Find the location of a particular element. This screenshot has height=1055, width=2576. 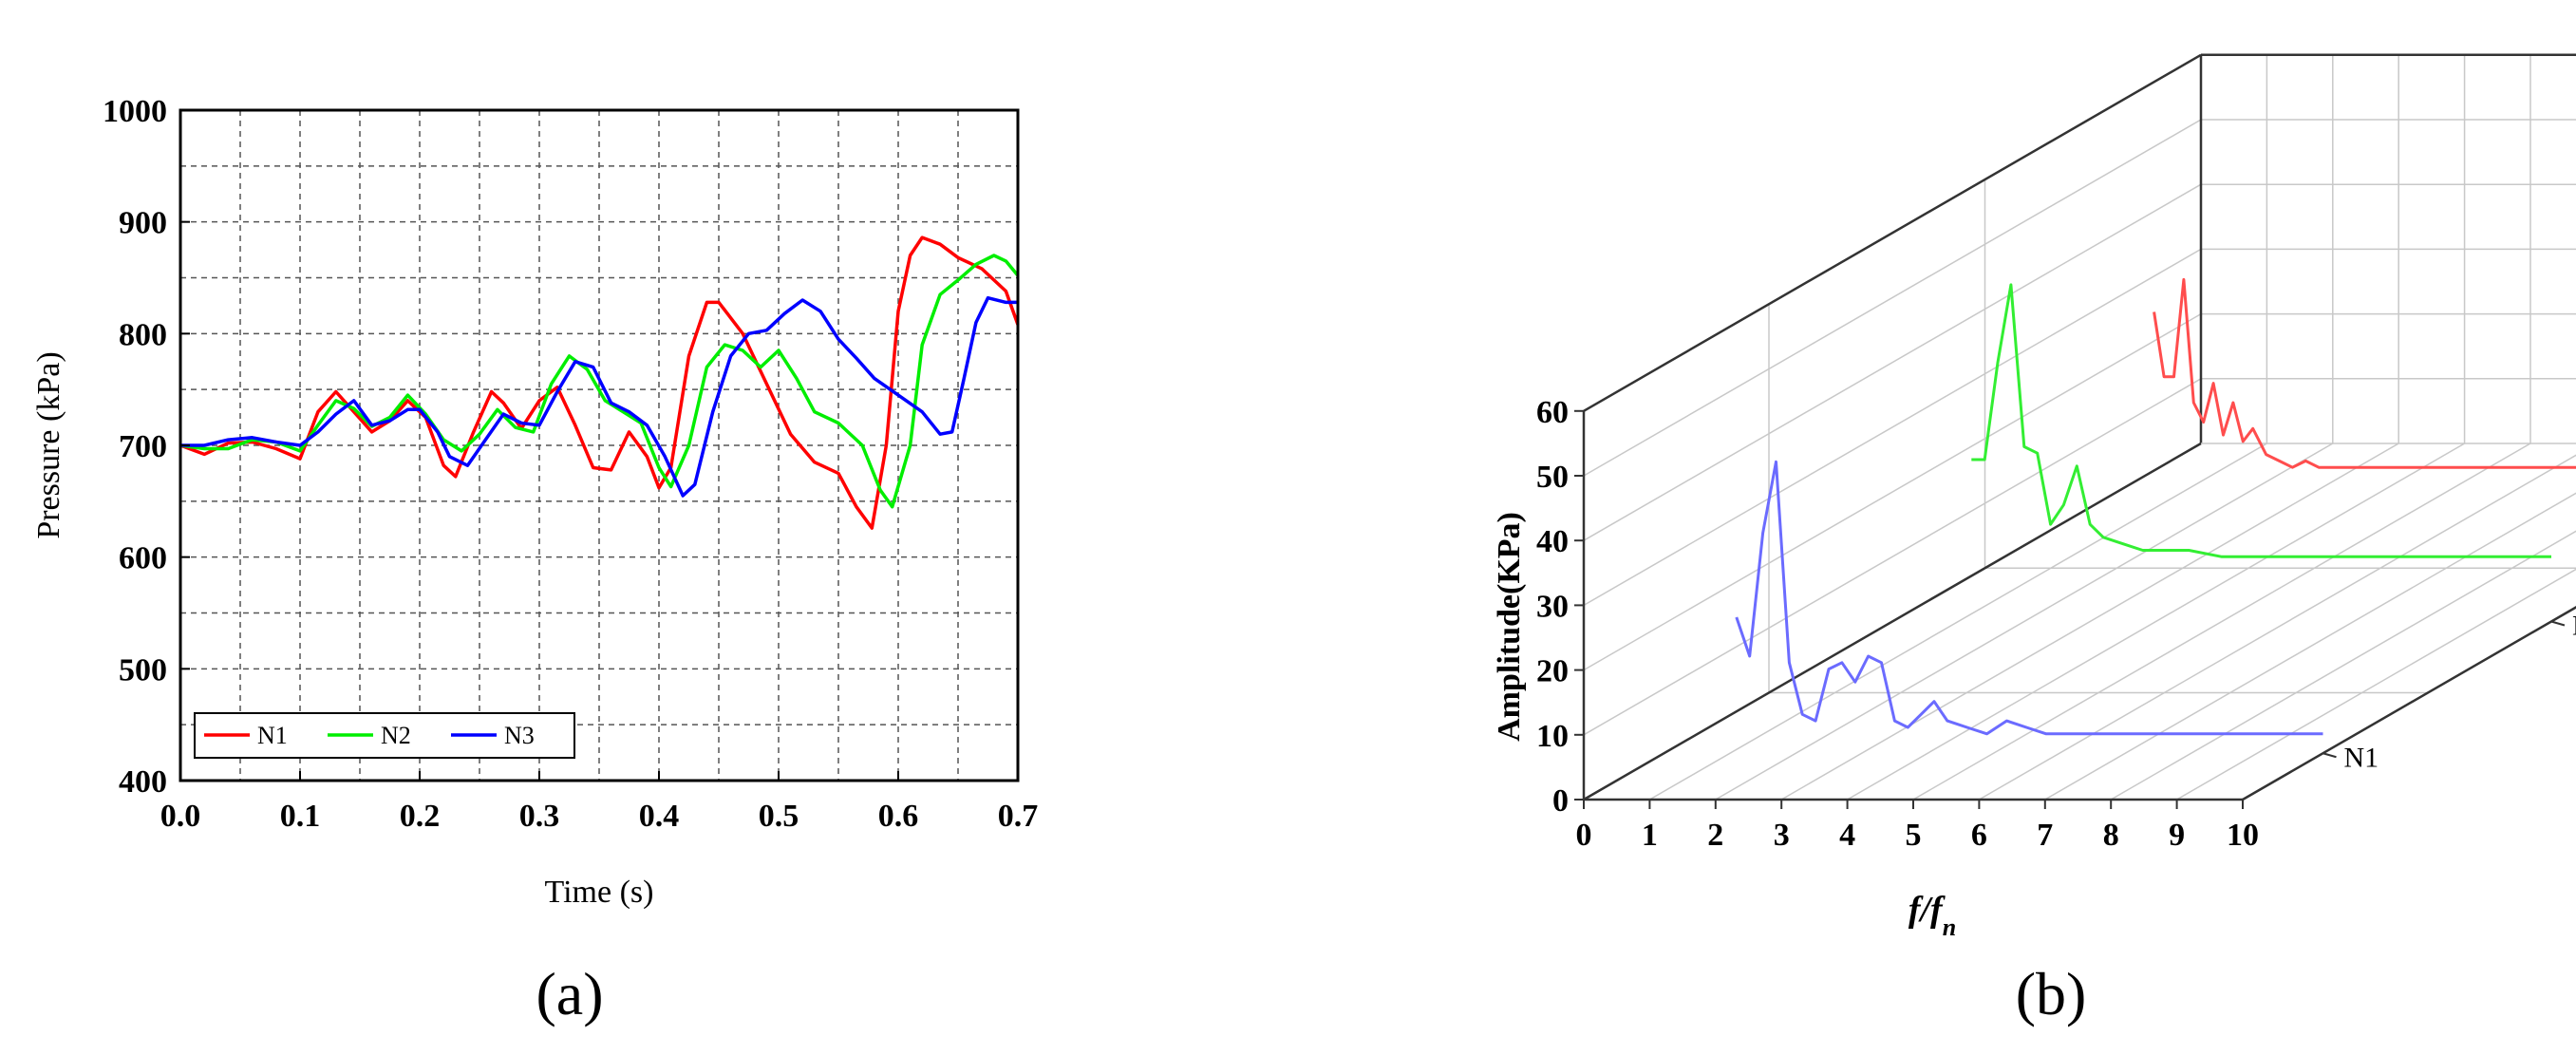

y-tick-label: 900 is located at coordinates (143, 224).